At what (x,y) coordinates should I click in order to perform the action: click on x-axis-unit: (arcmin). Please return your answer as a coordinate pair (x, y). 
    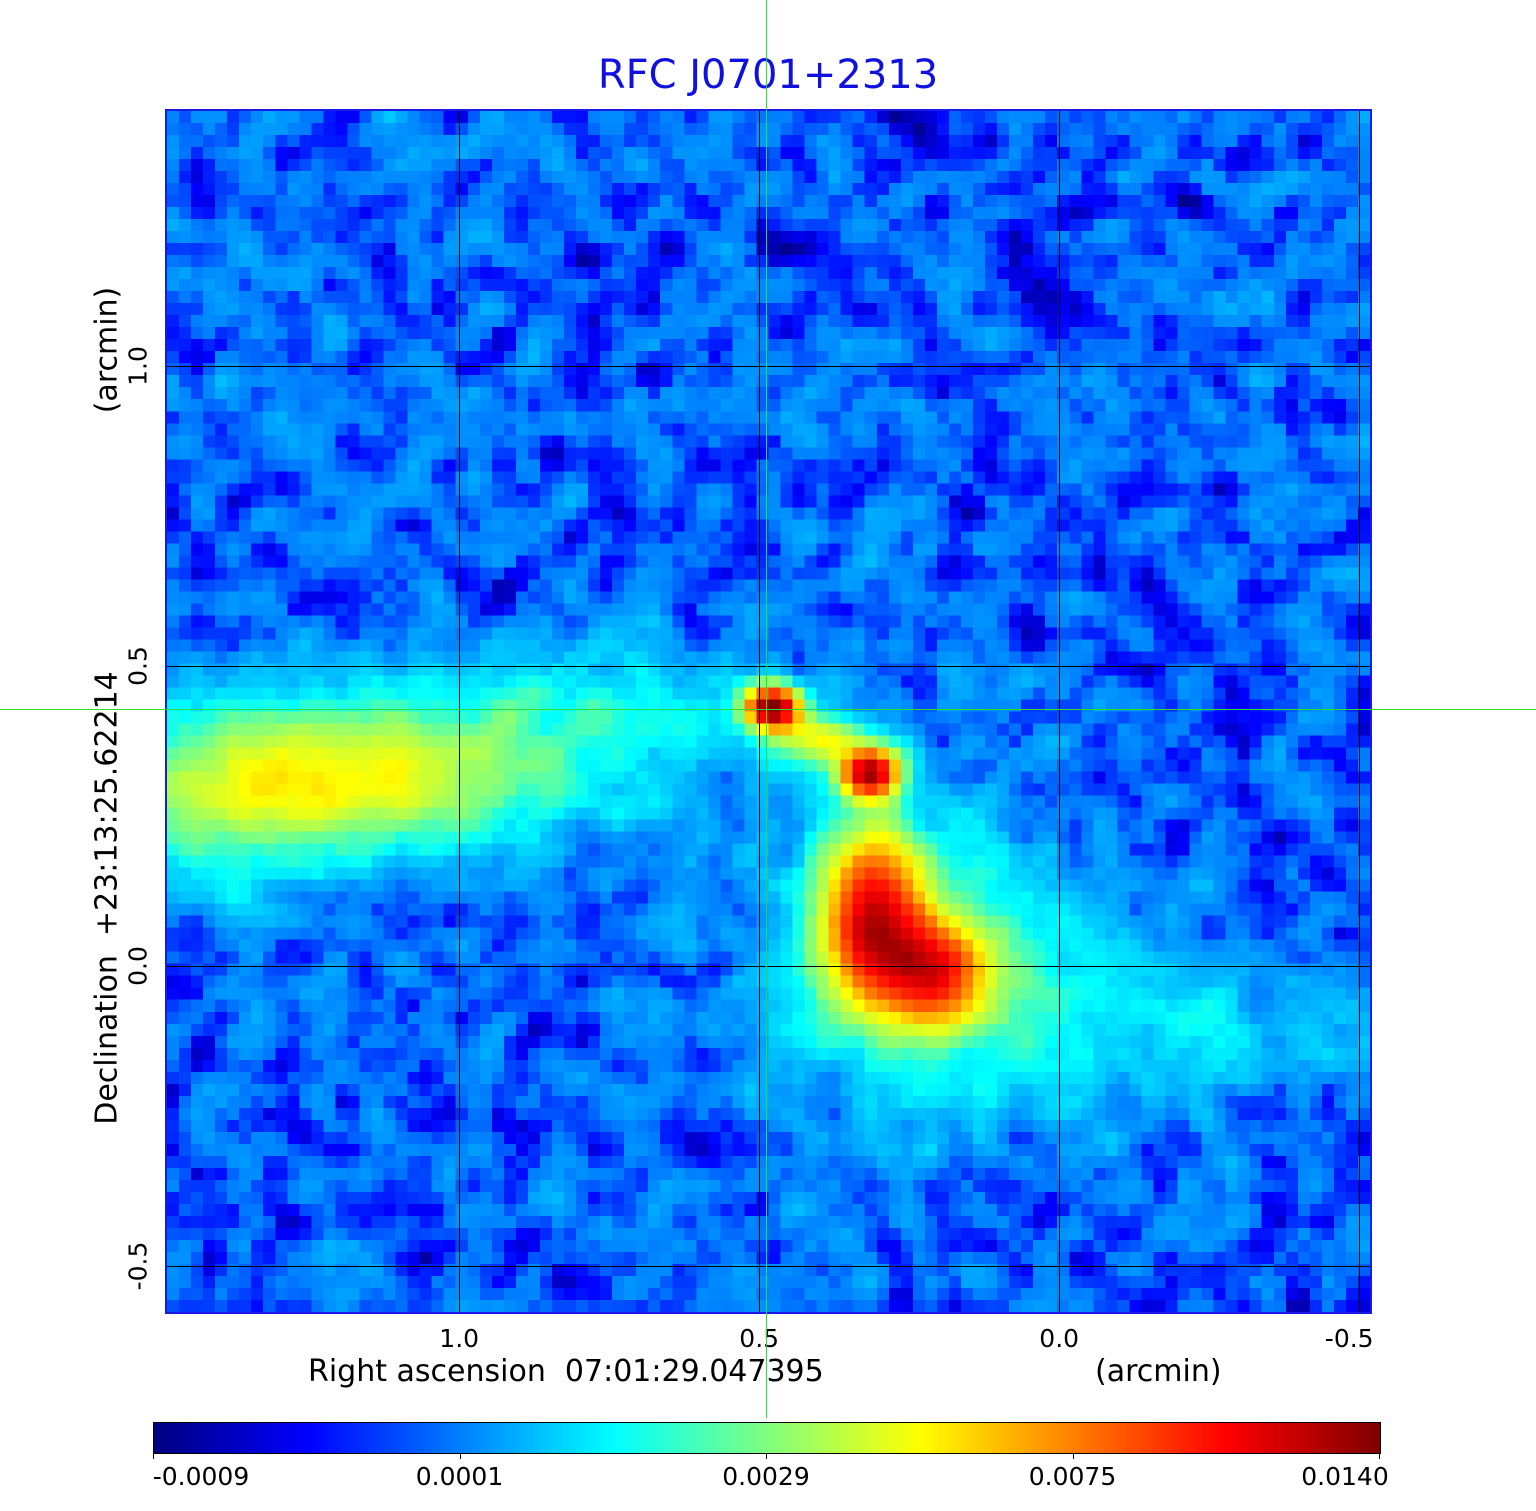
    Looking at the image, I should click on (1158, 1371).